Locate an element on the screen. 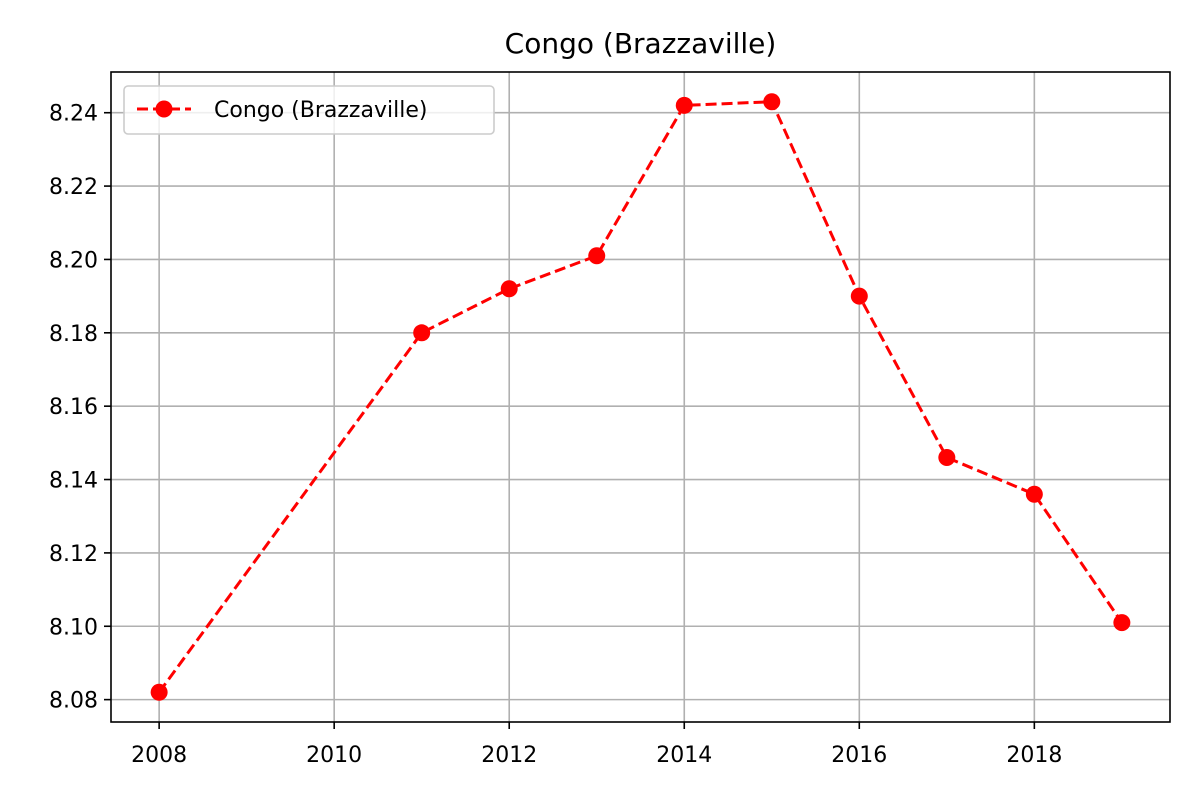 The image size is (1200, 800). x-tick-label: 2016 is located at coordinates (859, 755).